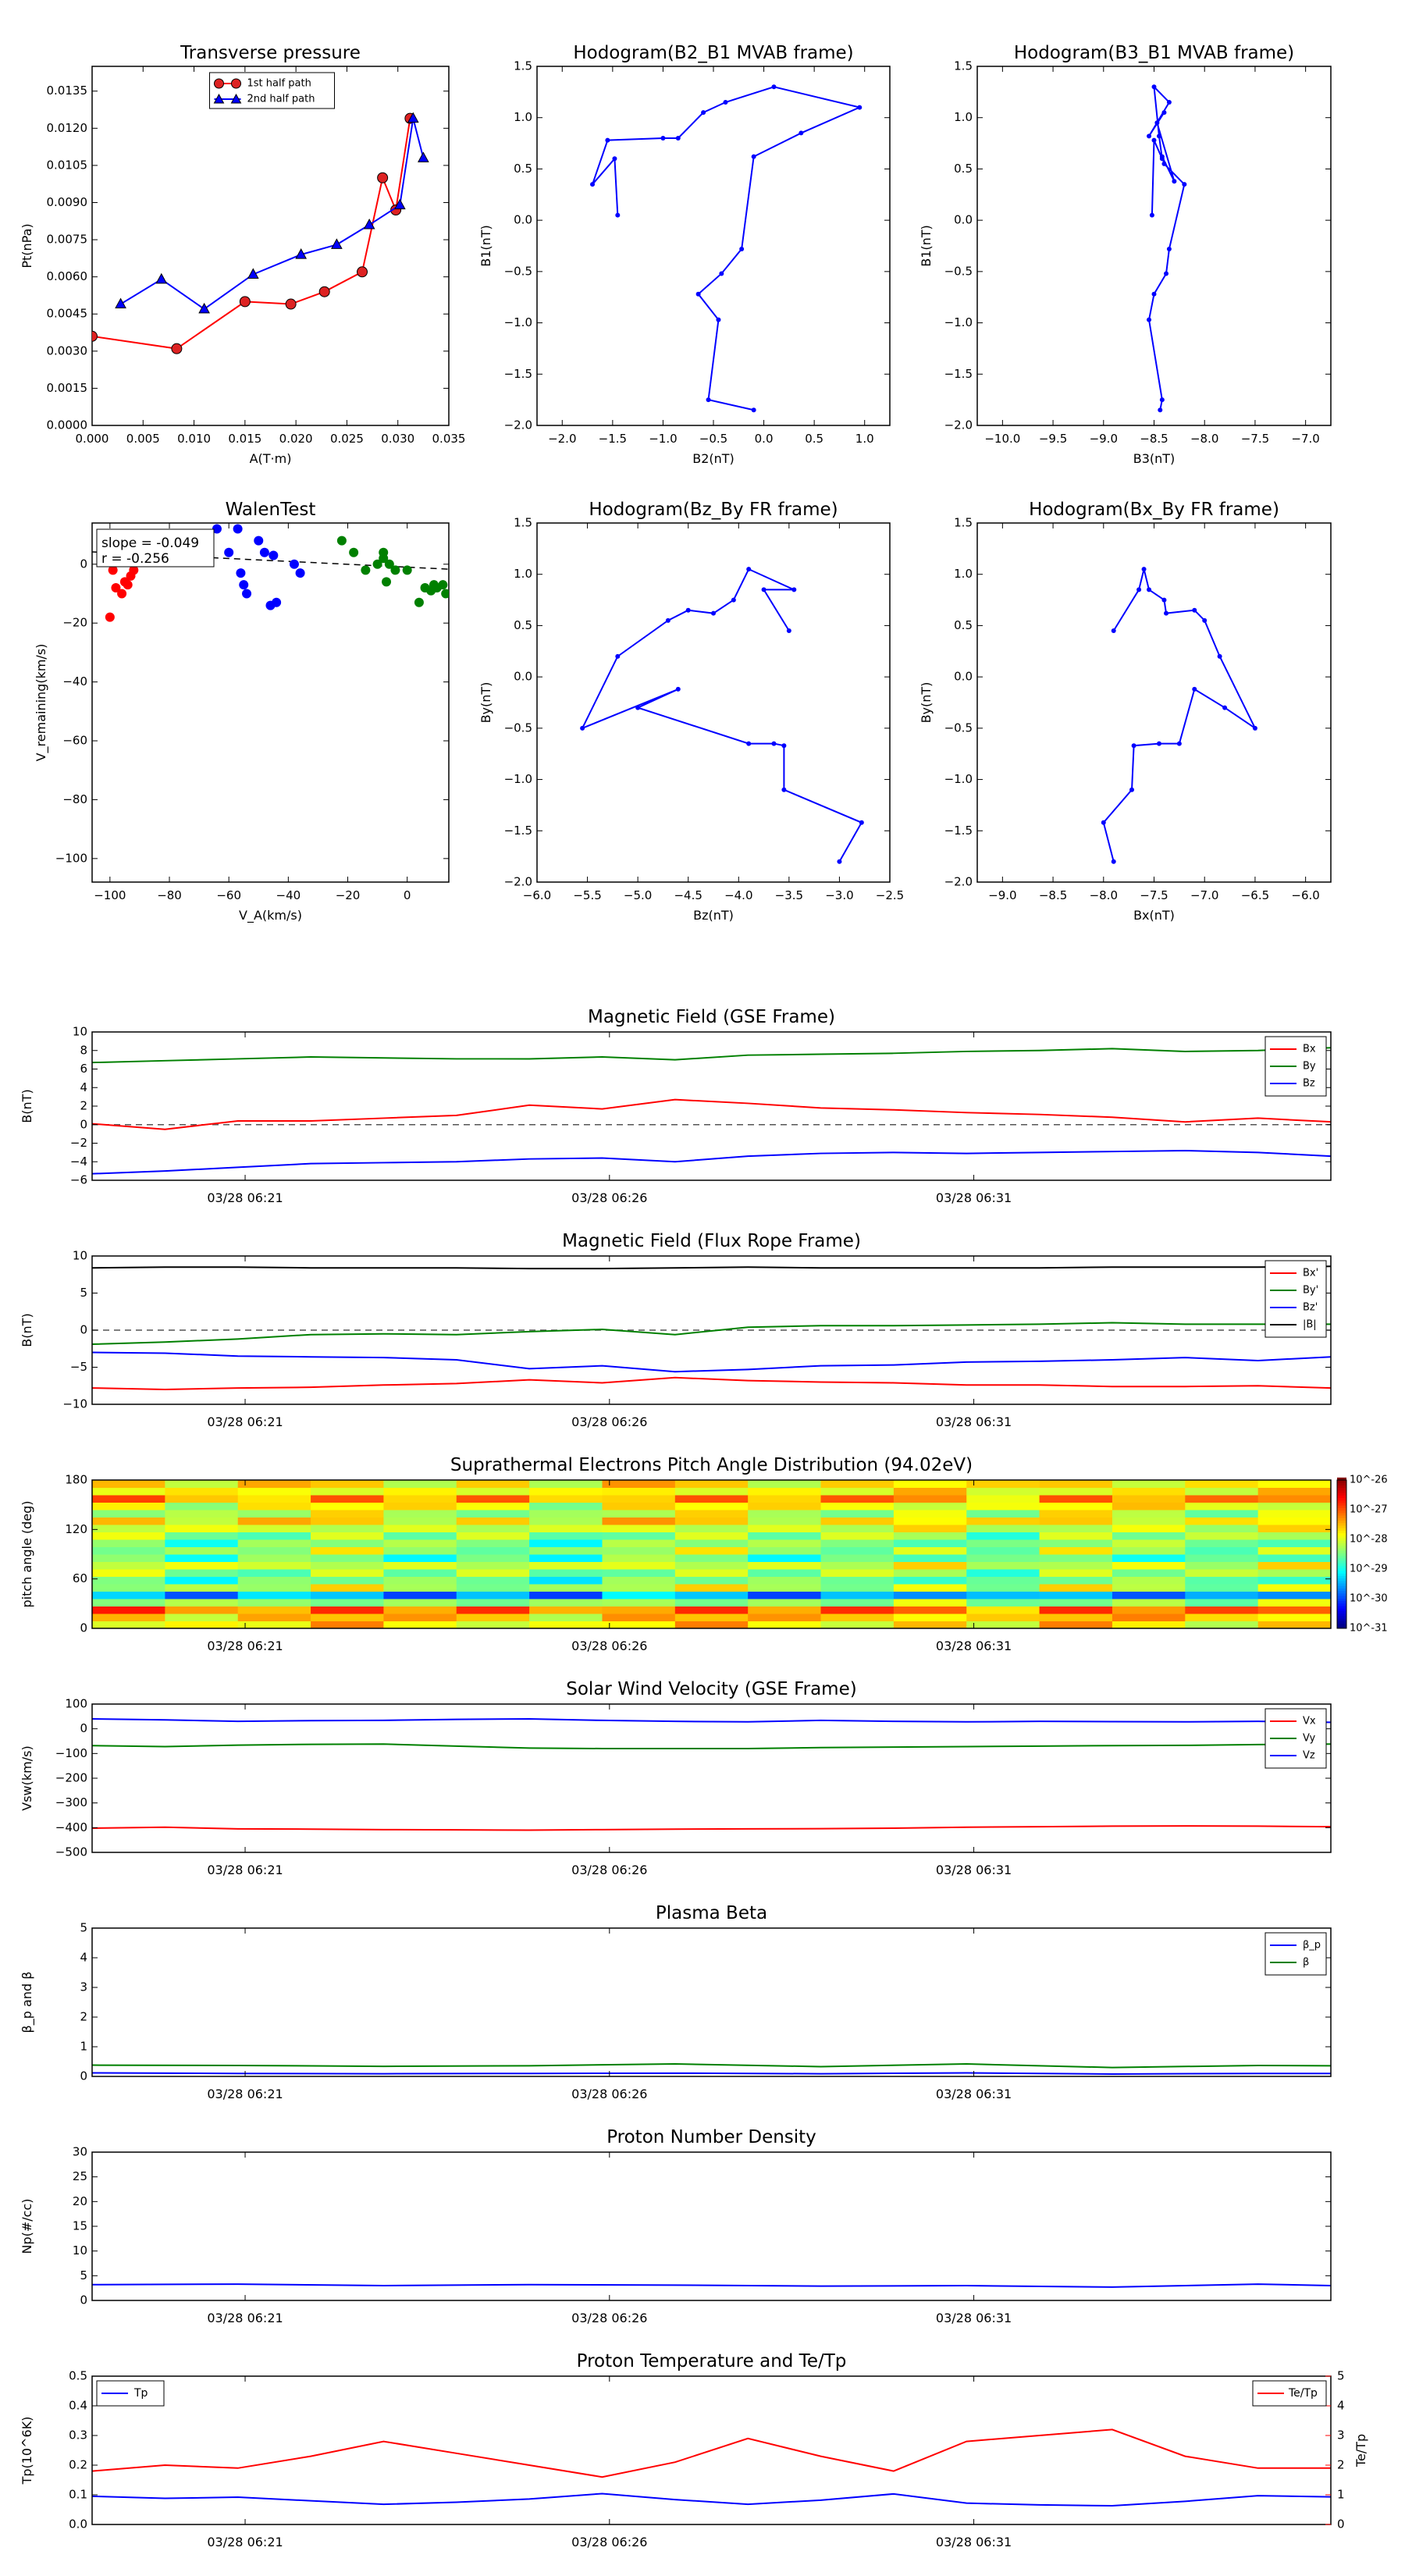 This screenshot has width=1405, height=2576. What do you see at coordinates (68, 276) in the screenshot?
I see `y-tick-label: 0.0060` at bounding box center [68, 276].